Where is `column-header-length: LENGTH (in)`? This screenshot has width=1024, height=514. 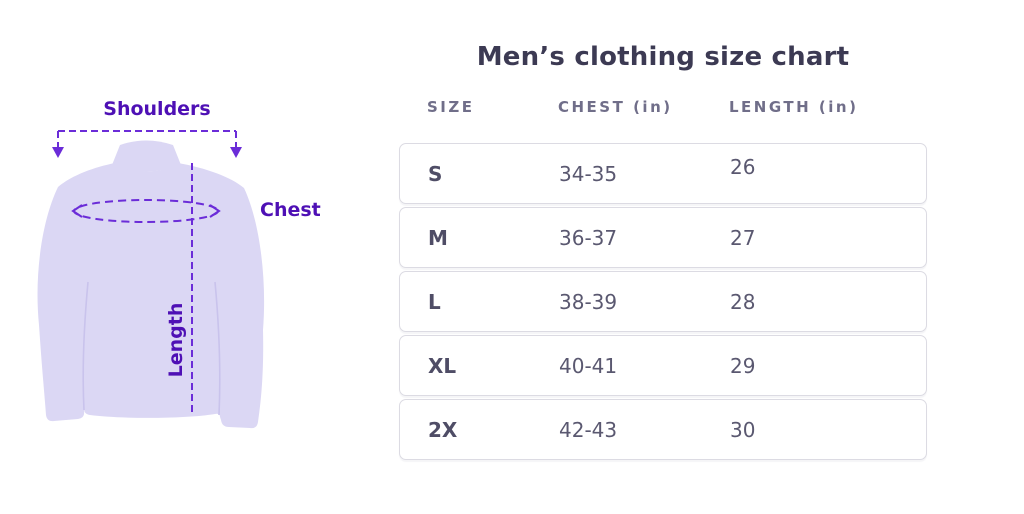 column-header-length: LENGTH (in) is located at coordinates (794, 107).